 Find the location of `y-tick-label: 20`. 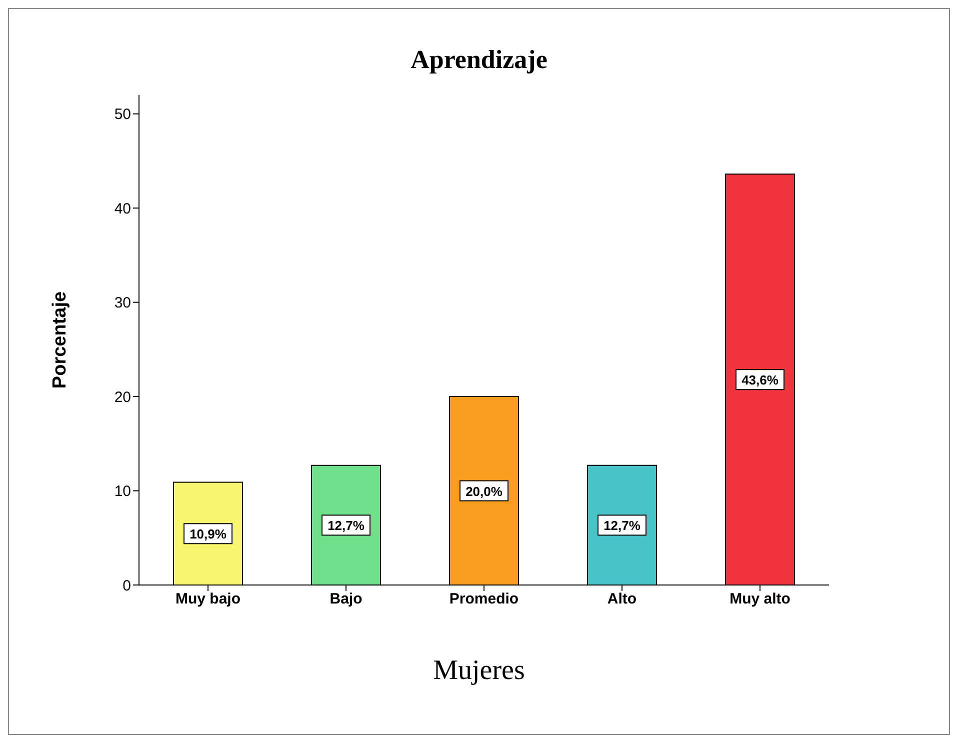

y-tick-label: 20 is located at coordinates (122, 397).